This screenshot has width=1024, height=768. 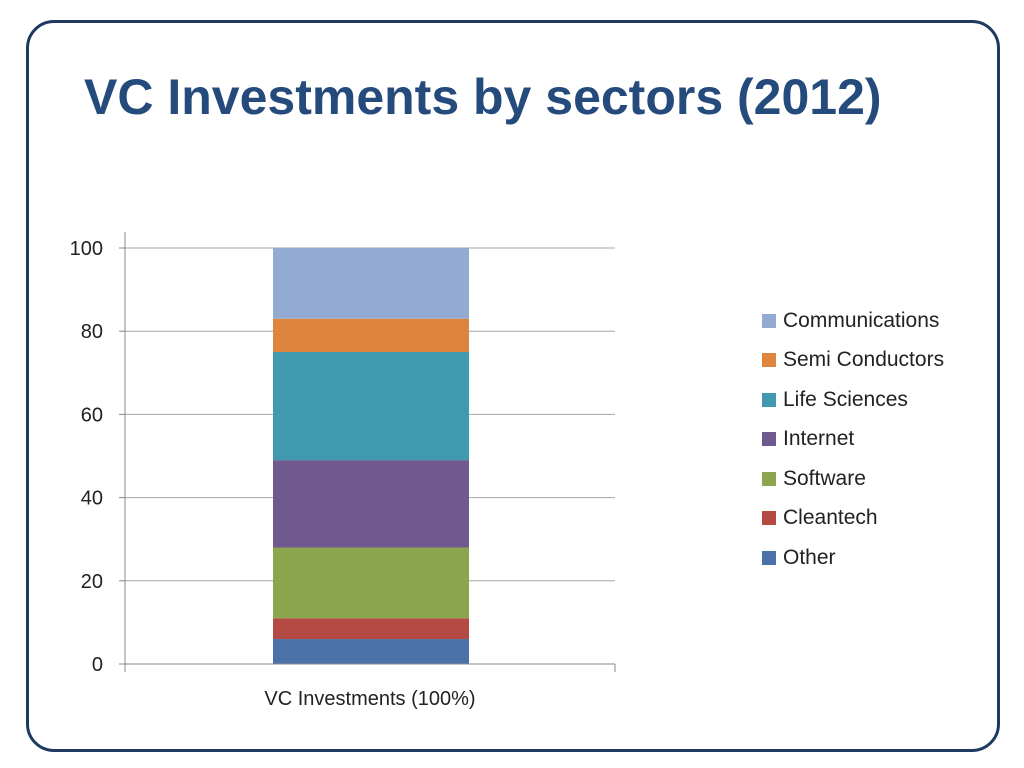 I want to click on legend-item: Software, so click(x=853, y=479).